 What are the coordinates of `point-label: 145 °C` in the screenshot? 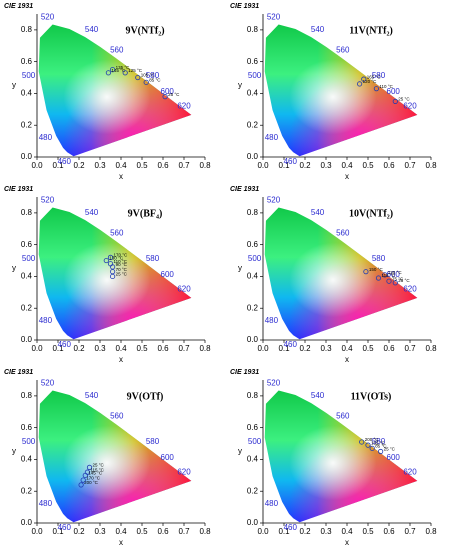 It's located at (118, 70).